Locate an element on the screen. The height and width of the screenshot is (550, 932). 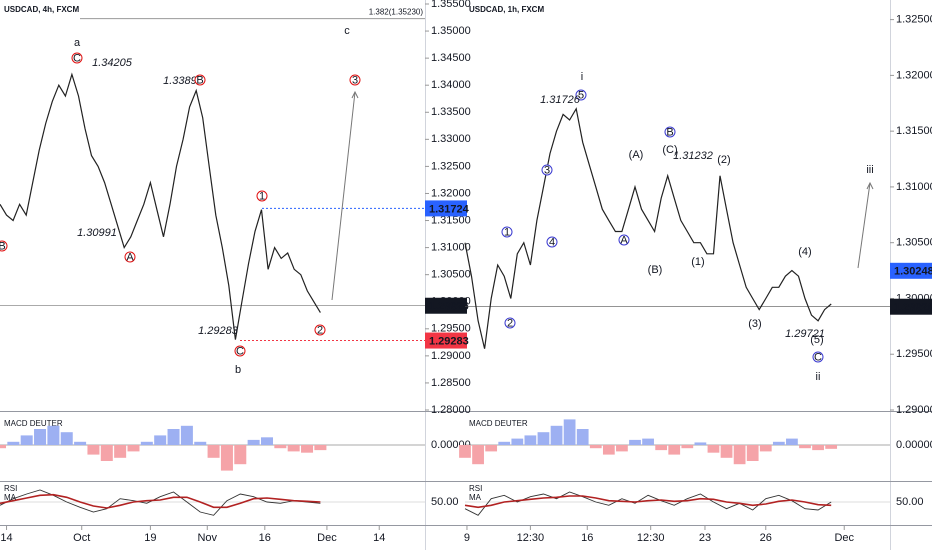
y-tick-label: 1.33500 is located at coordinates (451, 112).